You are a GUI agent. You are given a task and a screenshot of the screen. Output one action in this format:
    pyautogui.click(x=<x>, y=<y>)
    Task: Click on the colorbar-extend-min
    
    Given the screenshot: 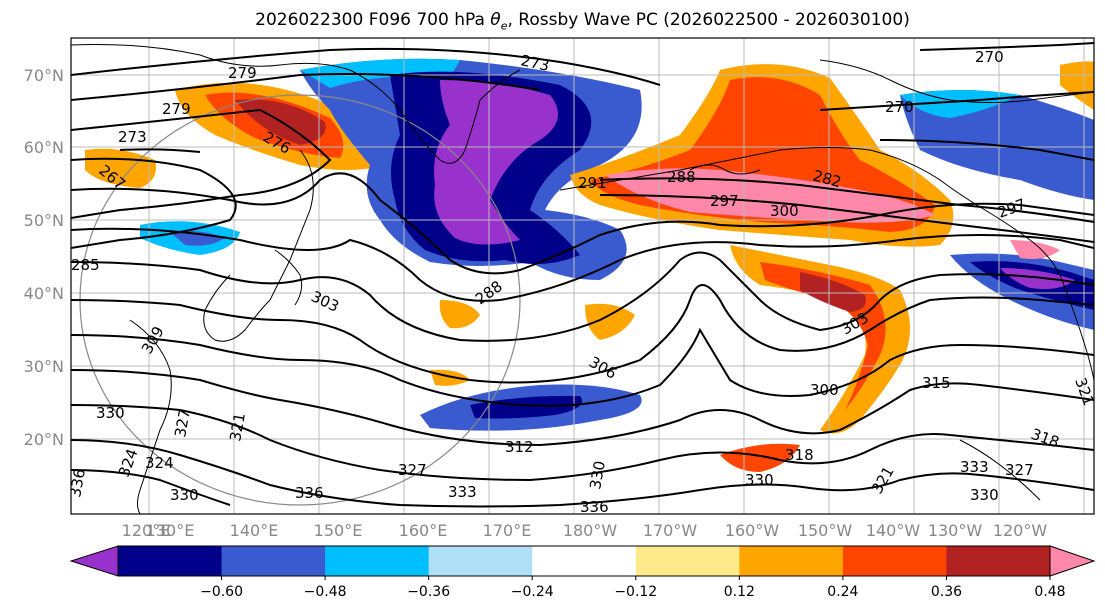 What is the action you would take?
    pyautogui.click(x=94, y=561)
    